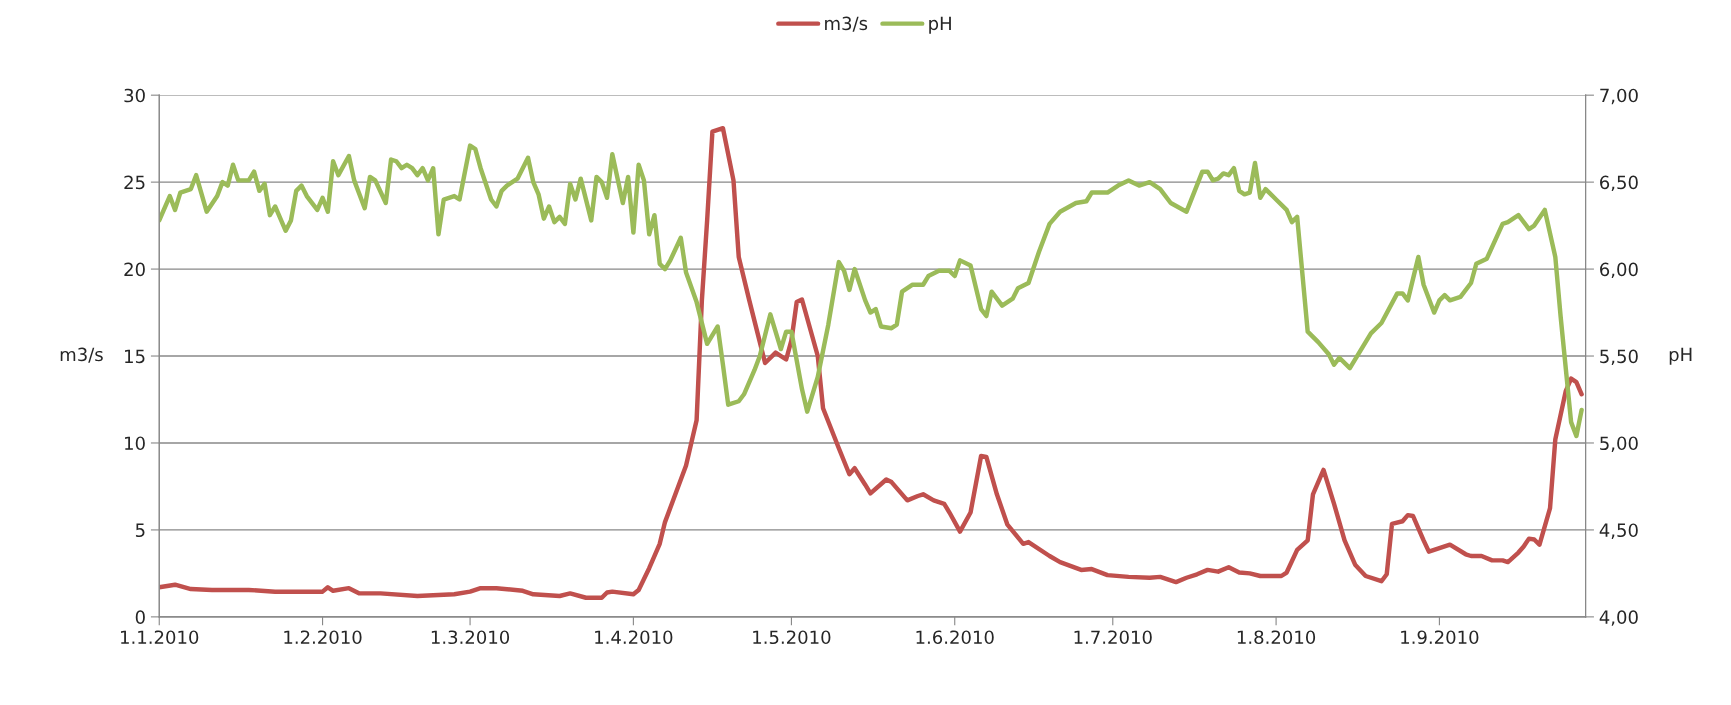 This screenshot has height=705, width=1731. I want to click on y-tick-label: 25, so click(134, 182).